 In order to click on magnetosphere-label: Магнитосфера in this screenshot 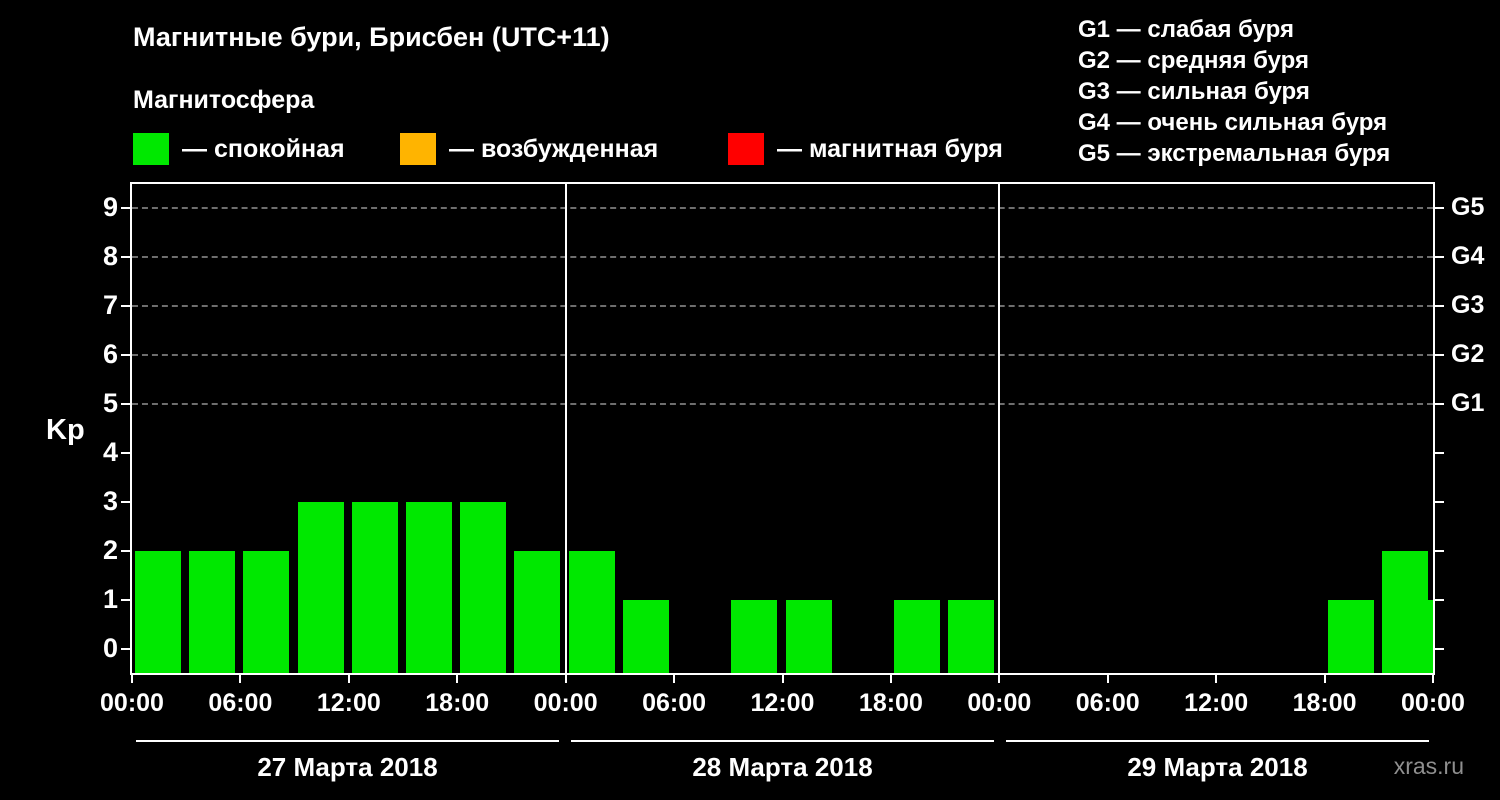, I will do `click(224, 100)`.